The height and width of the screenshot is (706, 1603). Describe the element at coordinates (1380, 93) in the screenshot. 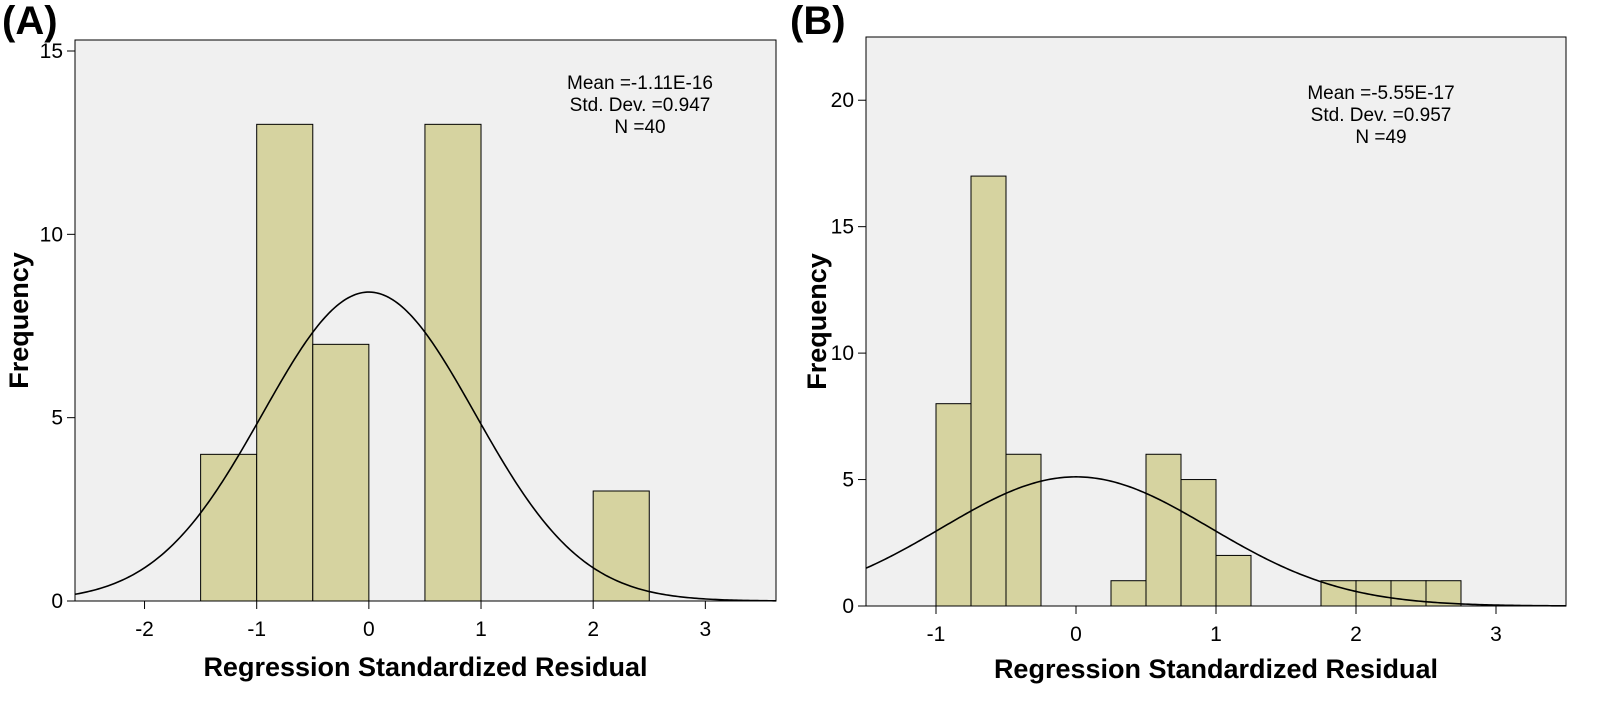

I see `stats-annotation: Mean =-5.55E-17` at that location.